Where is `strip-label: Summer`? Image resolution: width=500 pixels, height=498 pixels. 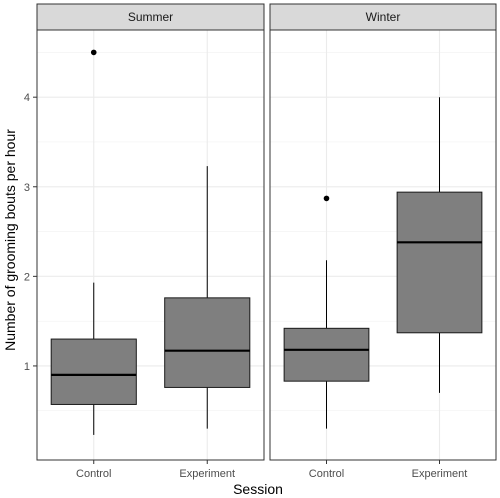
strip-label: Summer is located at coordinates (150, 17).